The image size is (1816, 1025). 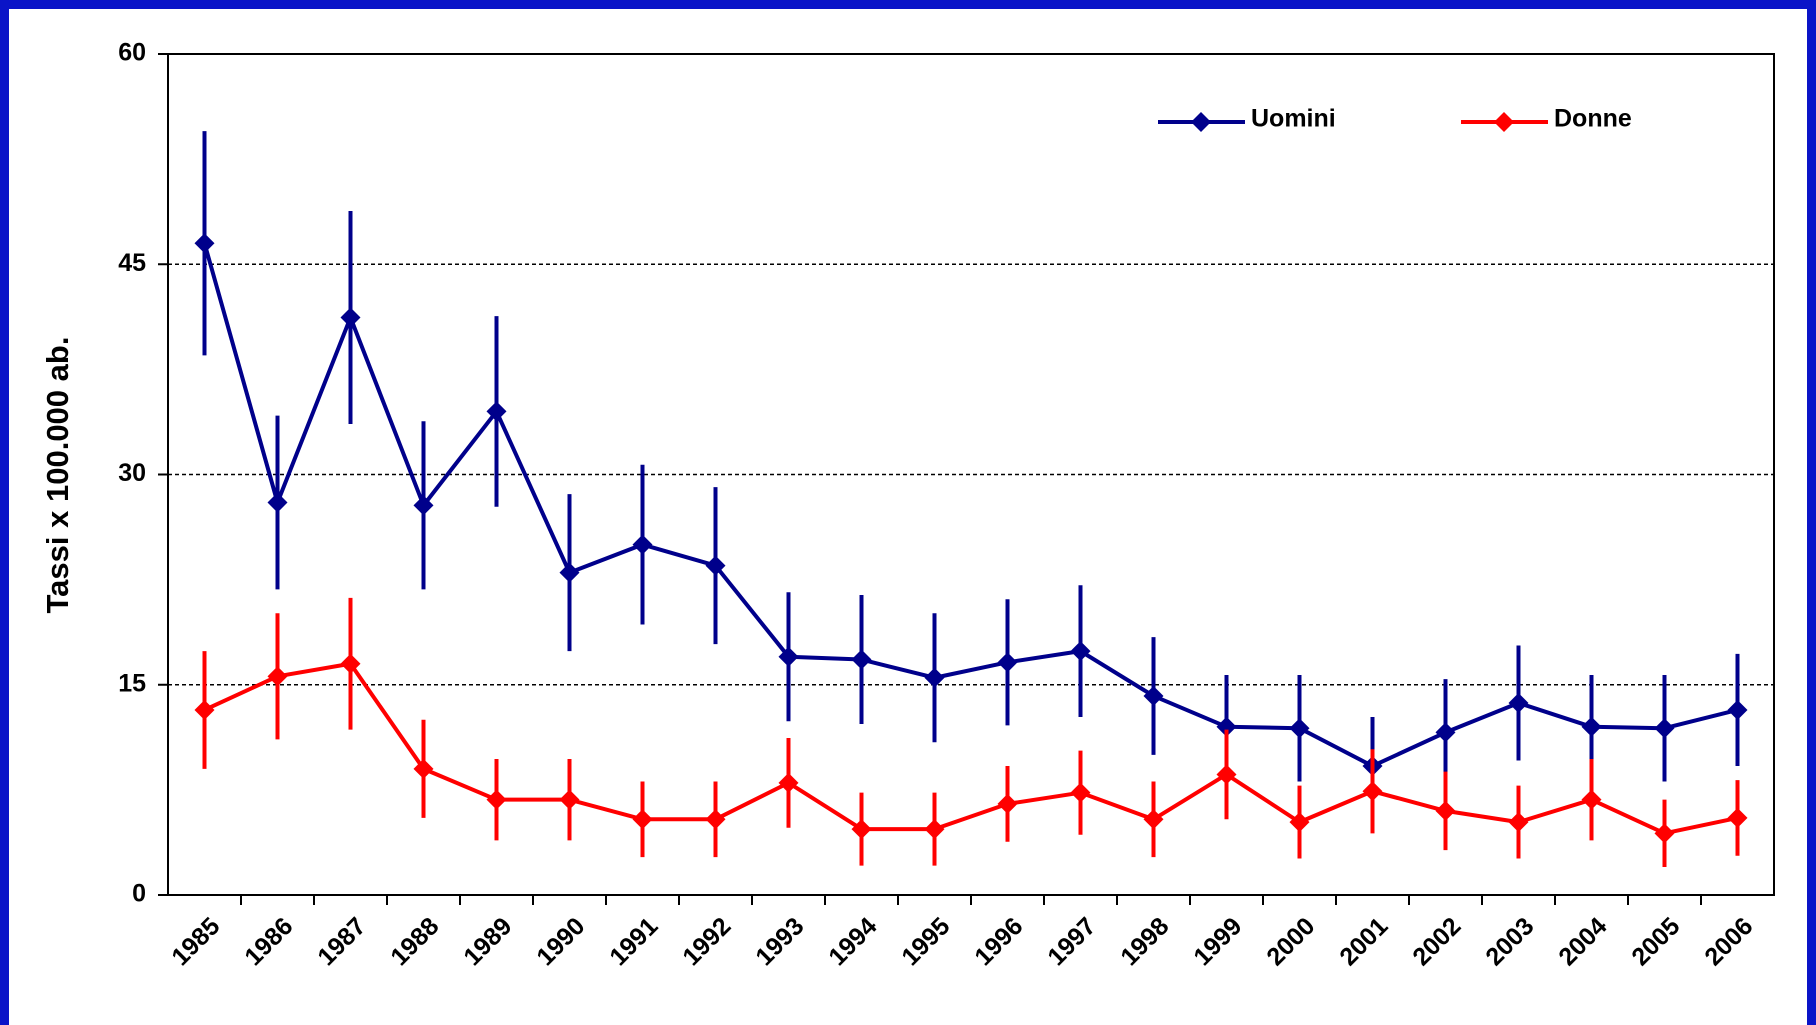 What do you see at coordinates (139, 894) in the screenshot?
I see `y-tick-label: 0` at bounding box center [139, 894].